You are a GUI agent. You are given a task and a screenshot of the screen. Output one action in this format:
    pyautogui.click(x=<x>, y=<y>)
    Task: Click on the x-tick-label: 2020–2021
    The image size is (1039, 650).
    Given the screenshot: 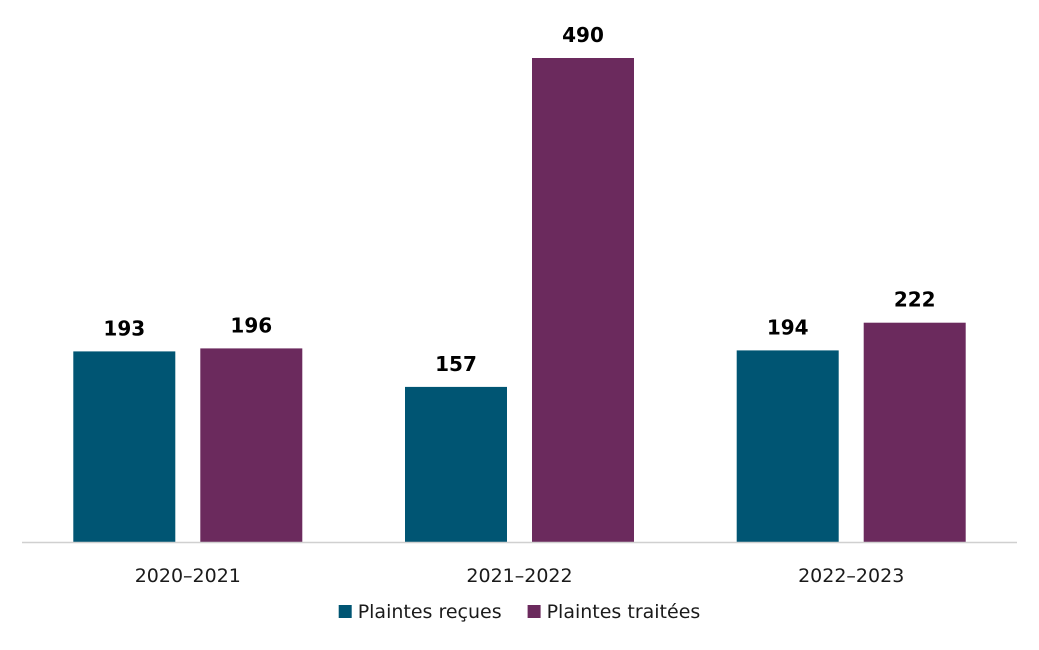 What is the action you would take?
    pyautogui.click(x=188, y=576)
    